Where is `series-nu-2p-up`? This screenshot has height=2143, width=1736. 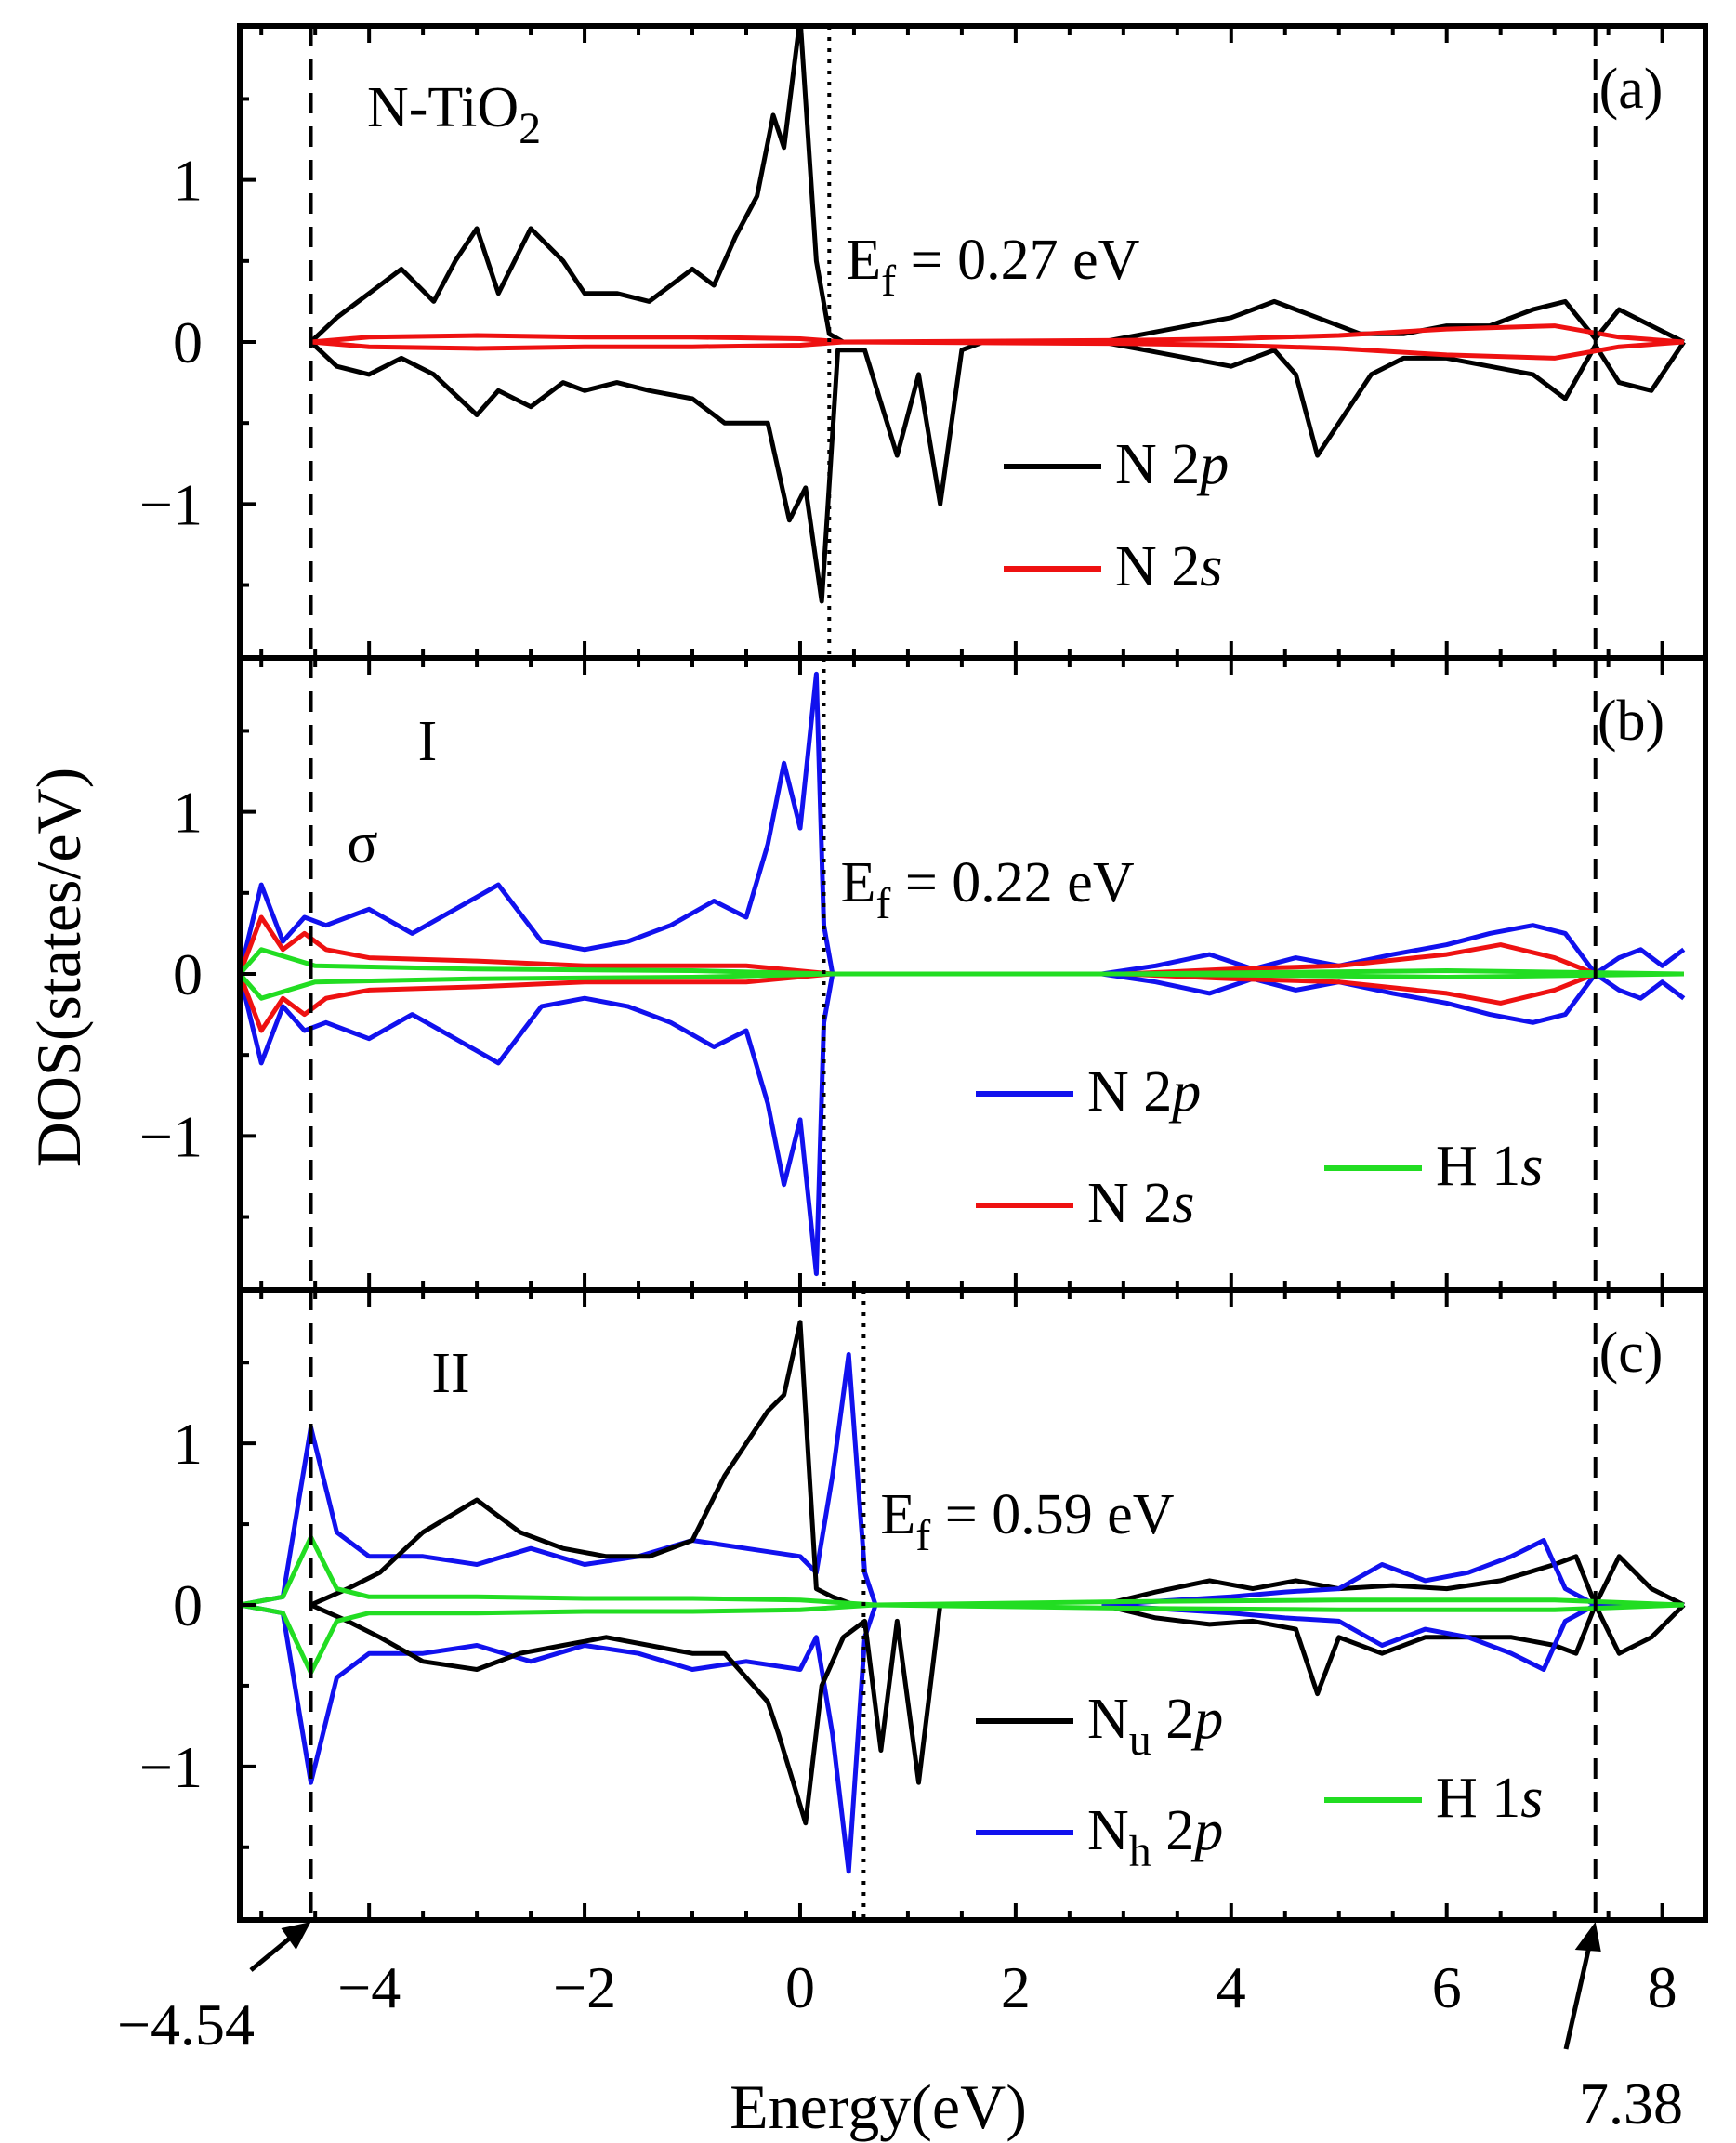
series-nu-2p-up is located at coordinates (582, 1464).